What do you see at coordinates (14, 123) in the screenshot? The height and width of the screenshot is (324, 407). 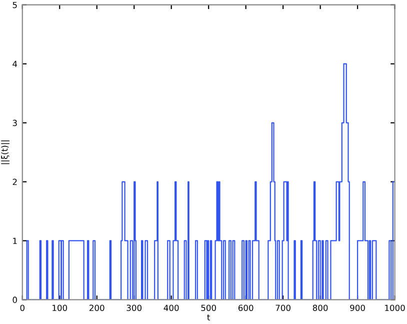 I see `y-tick-label: 3` at bounding box center [14, 123].